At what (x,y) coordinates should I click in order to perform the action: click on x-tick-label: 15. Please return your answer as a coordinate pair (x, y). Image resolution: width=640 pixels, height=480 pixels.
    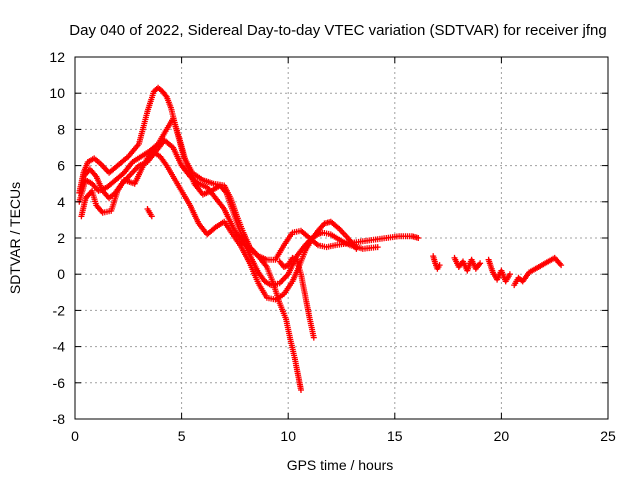
    Looking at the image, I should click on (395, 436).